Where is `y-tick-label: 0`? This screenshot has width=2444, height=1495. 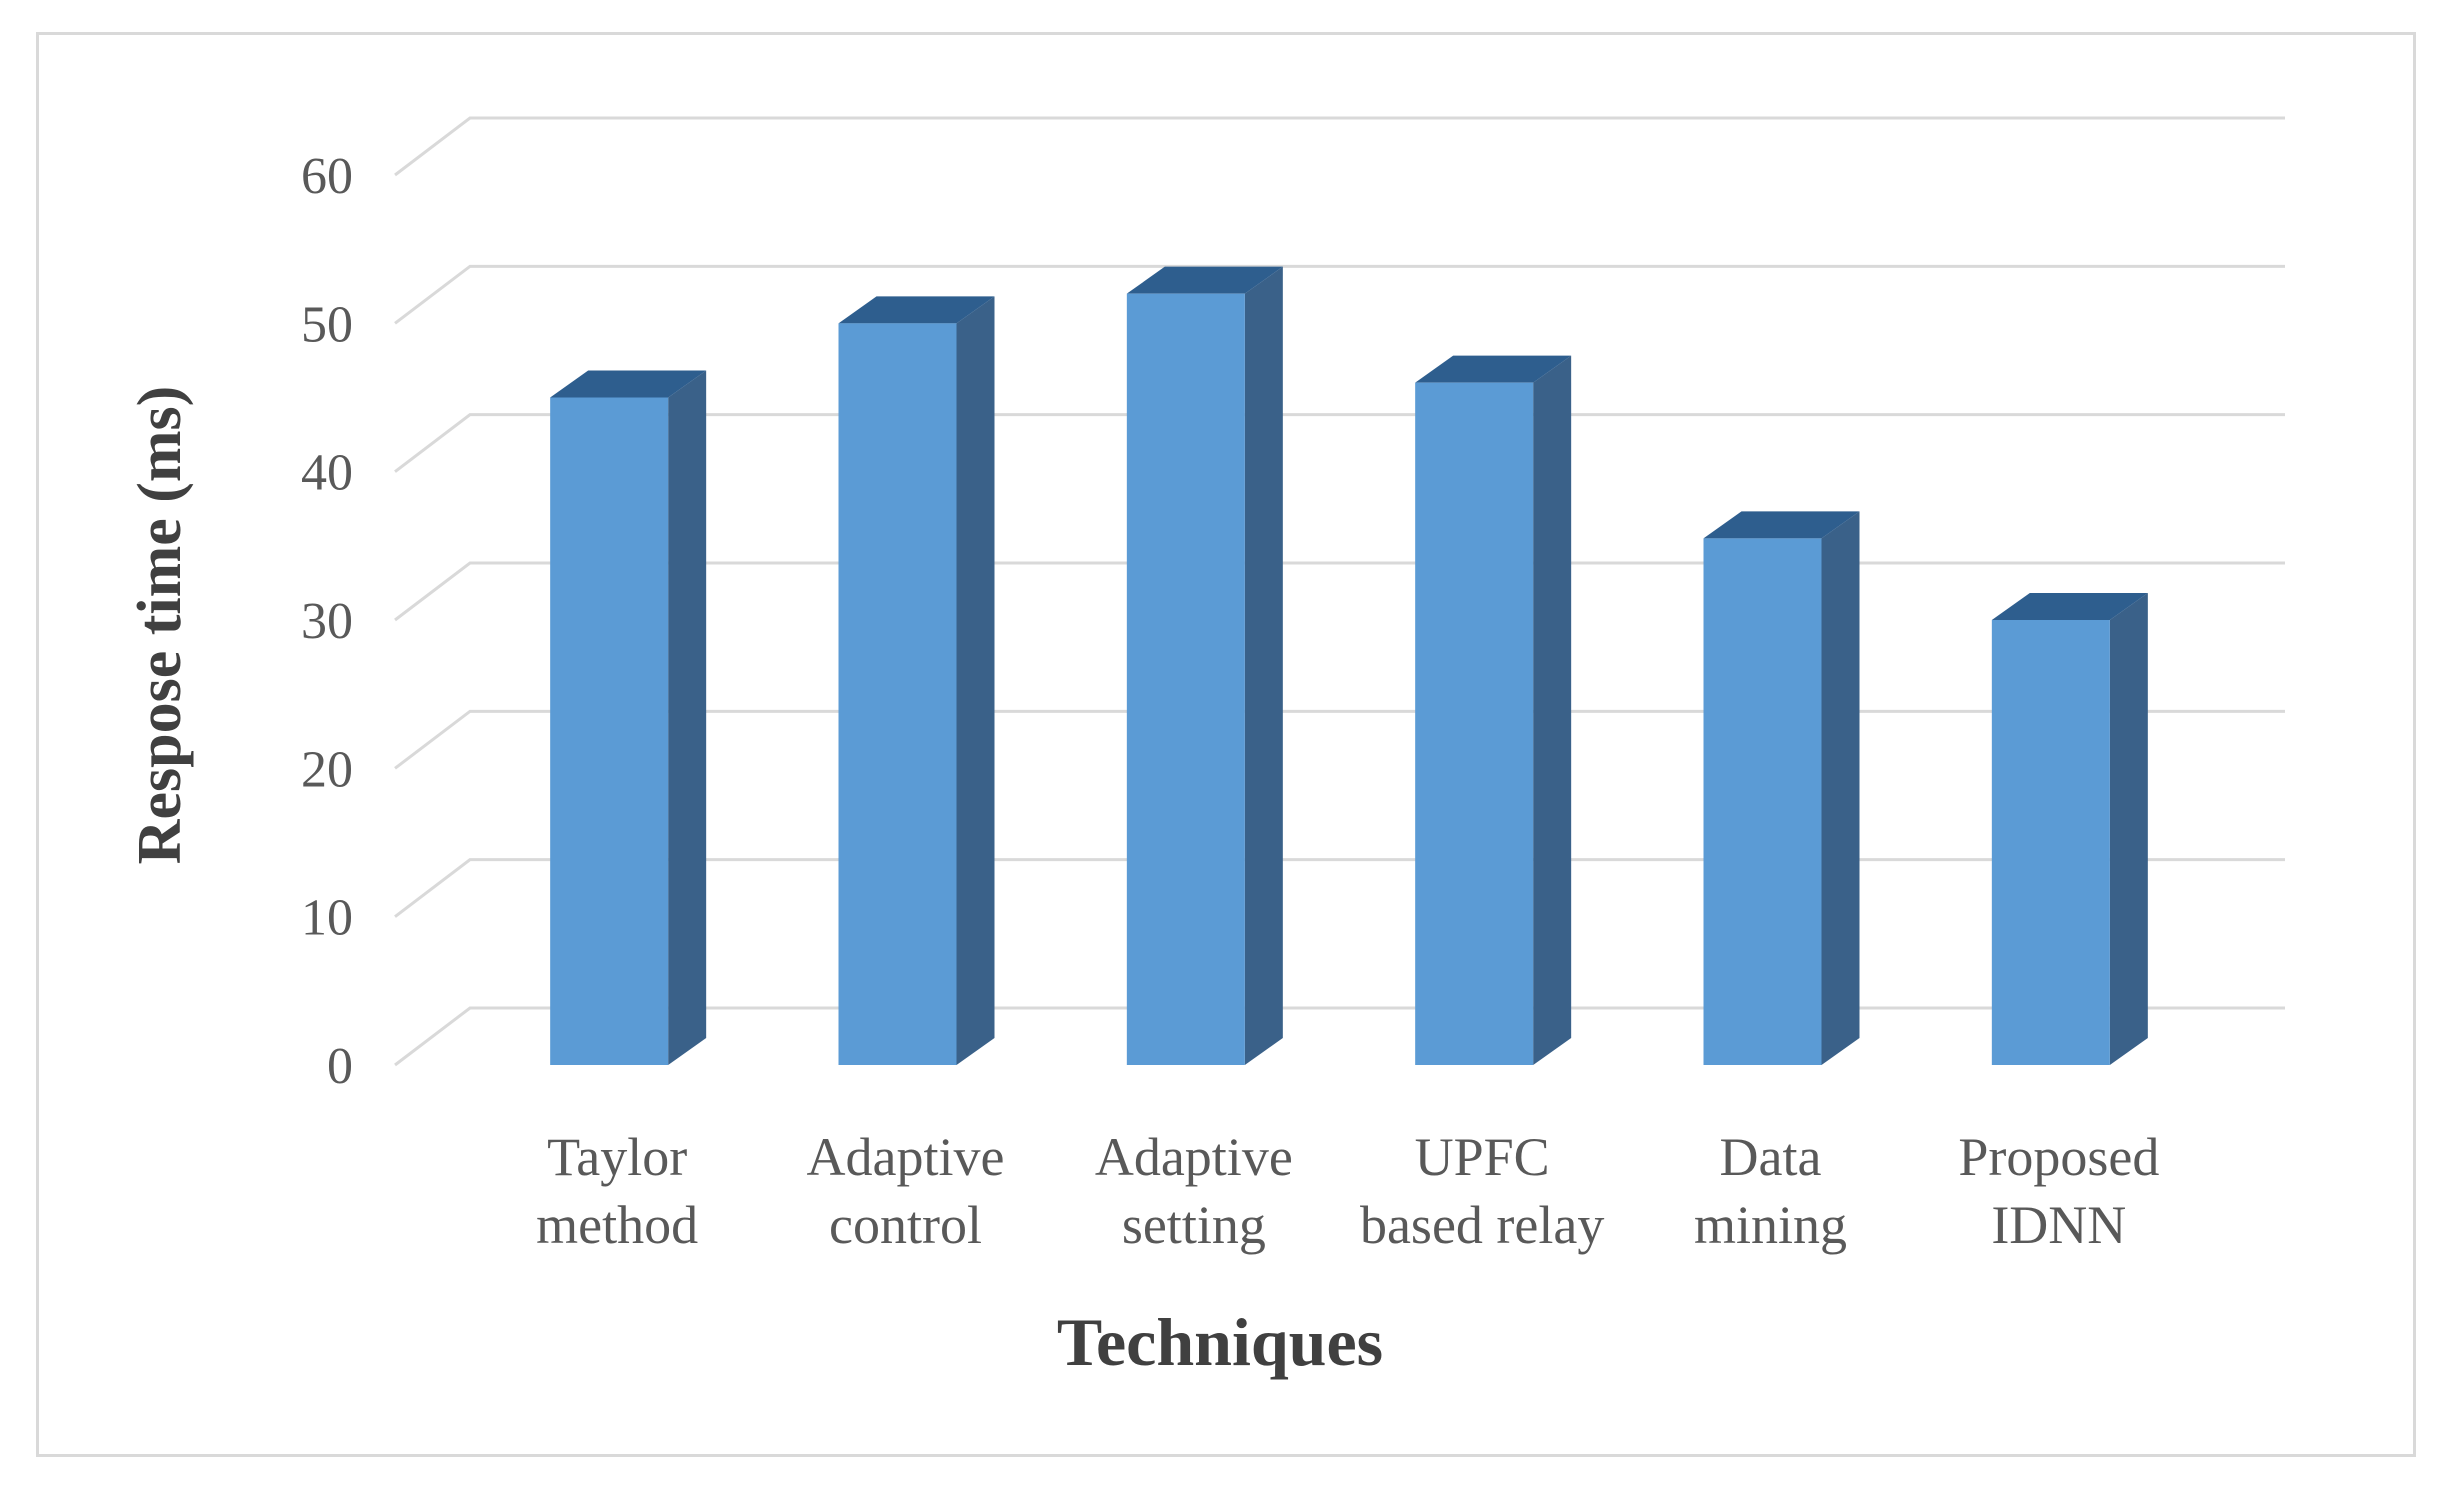
y-tick-label: 0 is located at coordinates (340, 1066).